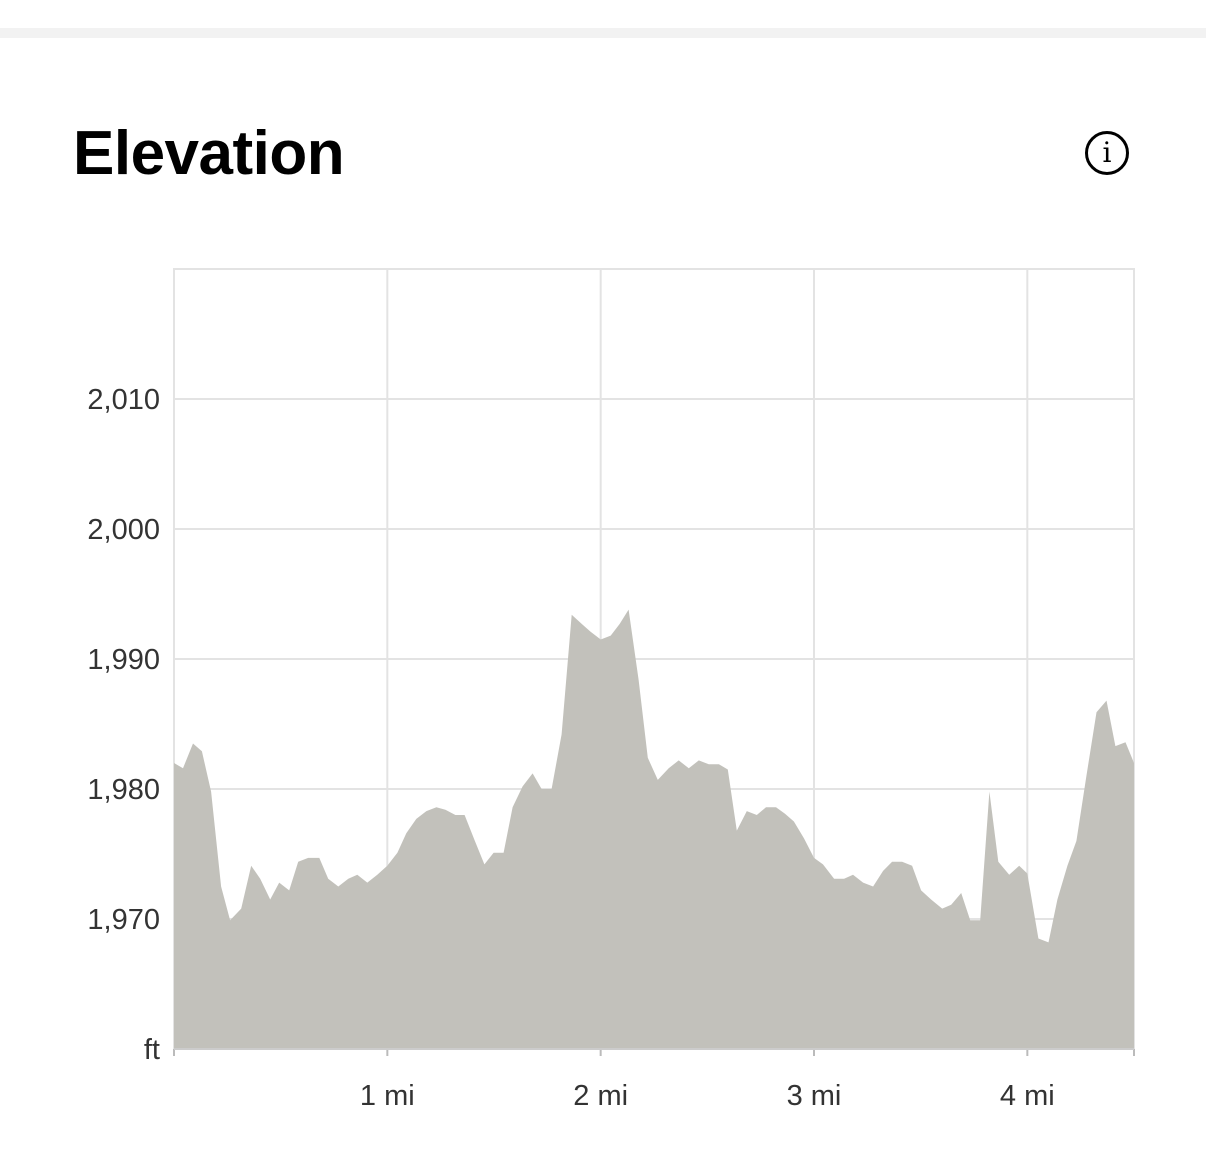 The width and height of the screenshot is (1206, 1153). I want to click on y-tick-label: 1,970, so click(123, 920).